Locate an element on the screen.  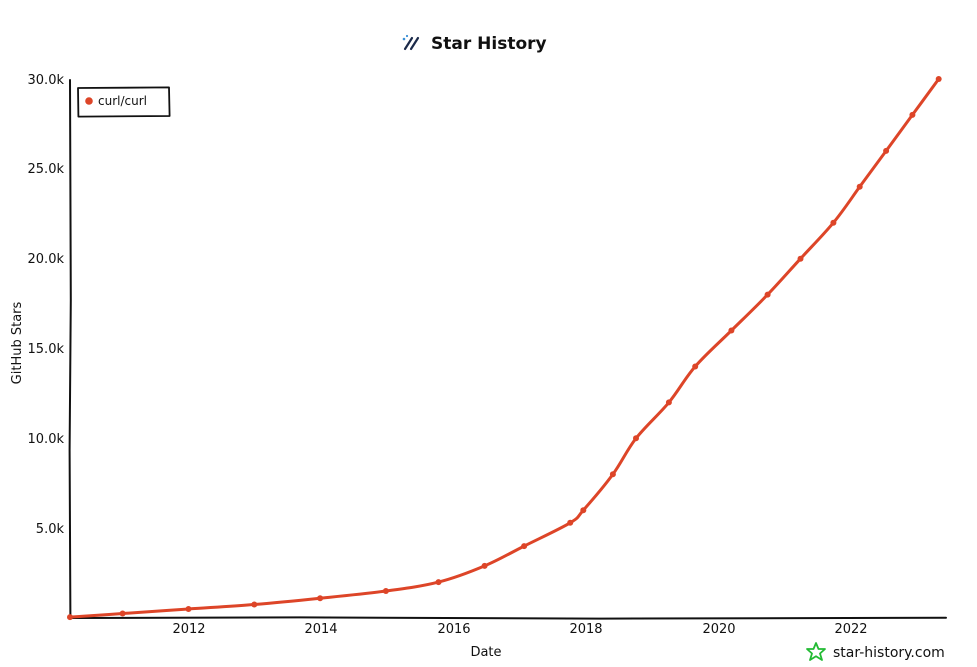
x-tick-label: 2016 is located at coordinates (453, 629).